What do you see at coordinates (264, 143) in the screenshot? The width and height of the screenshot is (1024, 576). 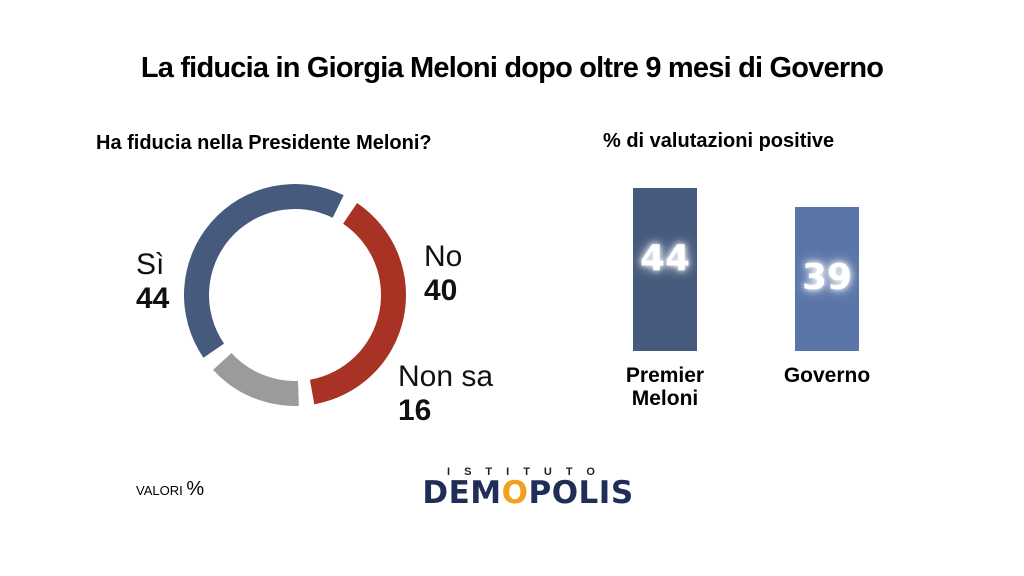 I see `donut-subtitle: Ha fiducia nella Presidente Meloni?` at bounding box center [264, 143].